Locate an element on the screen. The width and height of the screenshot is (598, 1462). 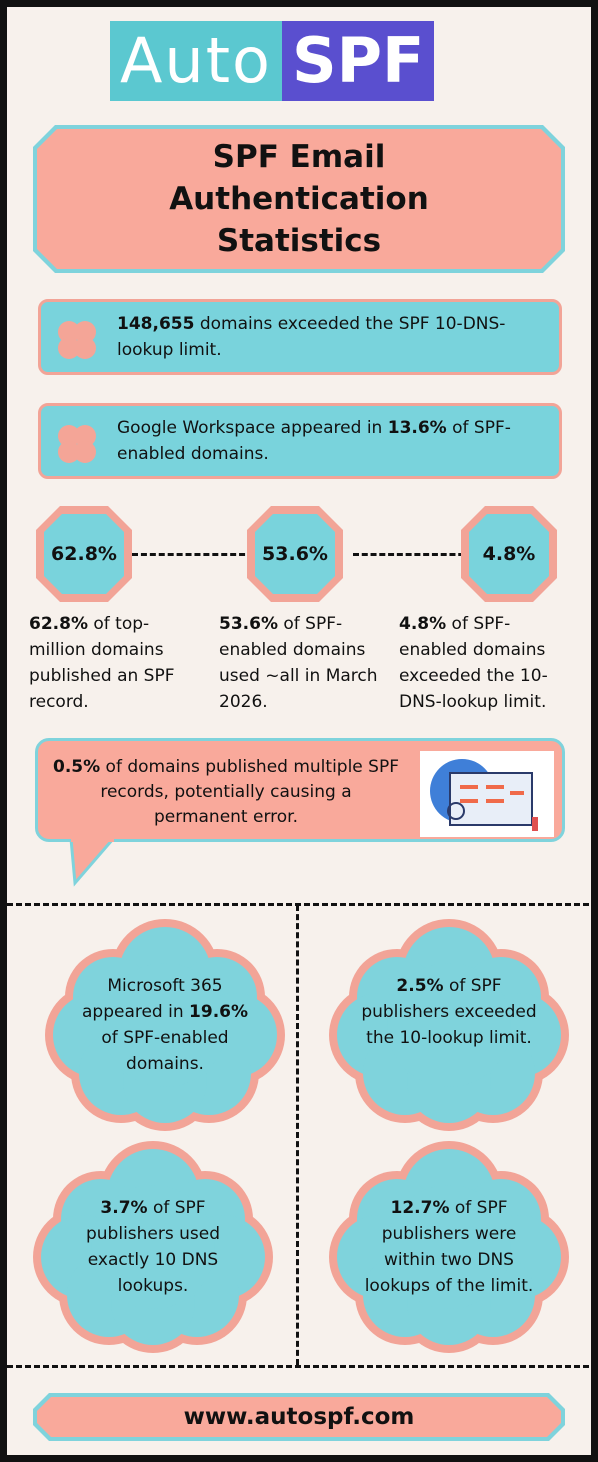
stat-highlight: 0.5% is located at coordinates (76, 767).